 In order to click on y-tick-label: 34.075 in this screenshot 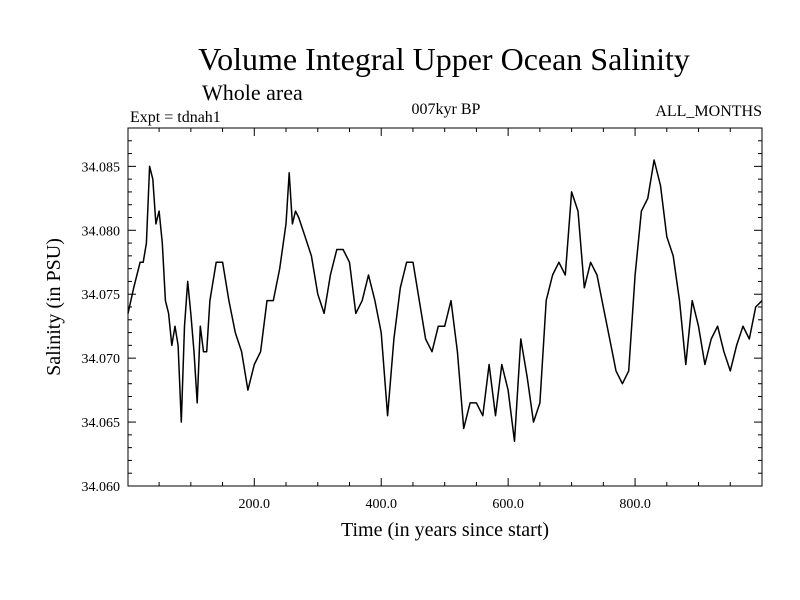, I will do `click(101, 295)`.